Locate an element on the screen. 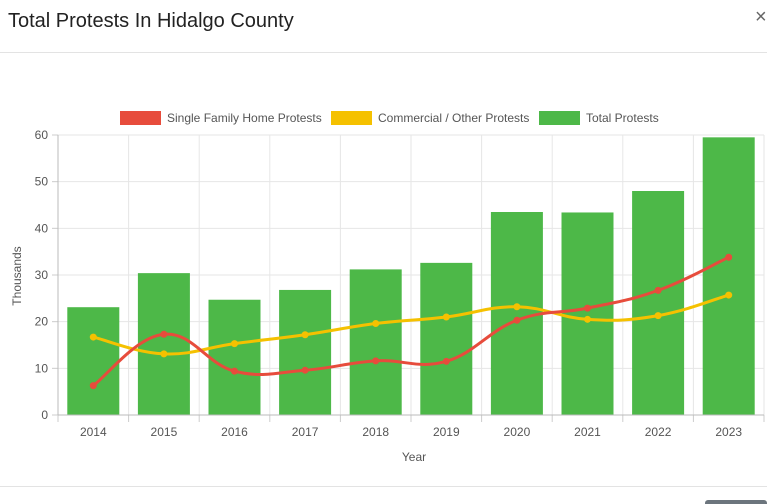 The width and height of the screenshot is (767, 504). x-tick-label: 2016 is located at coordinates (234, 432).